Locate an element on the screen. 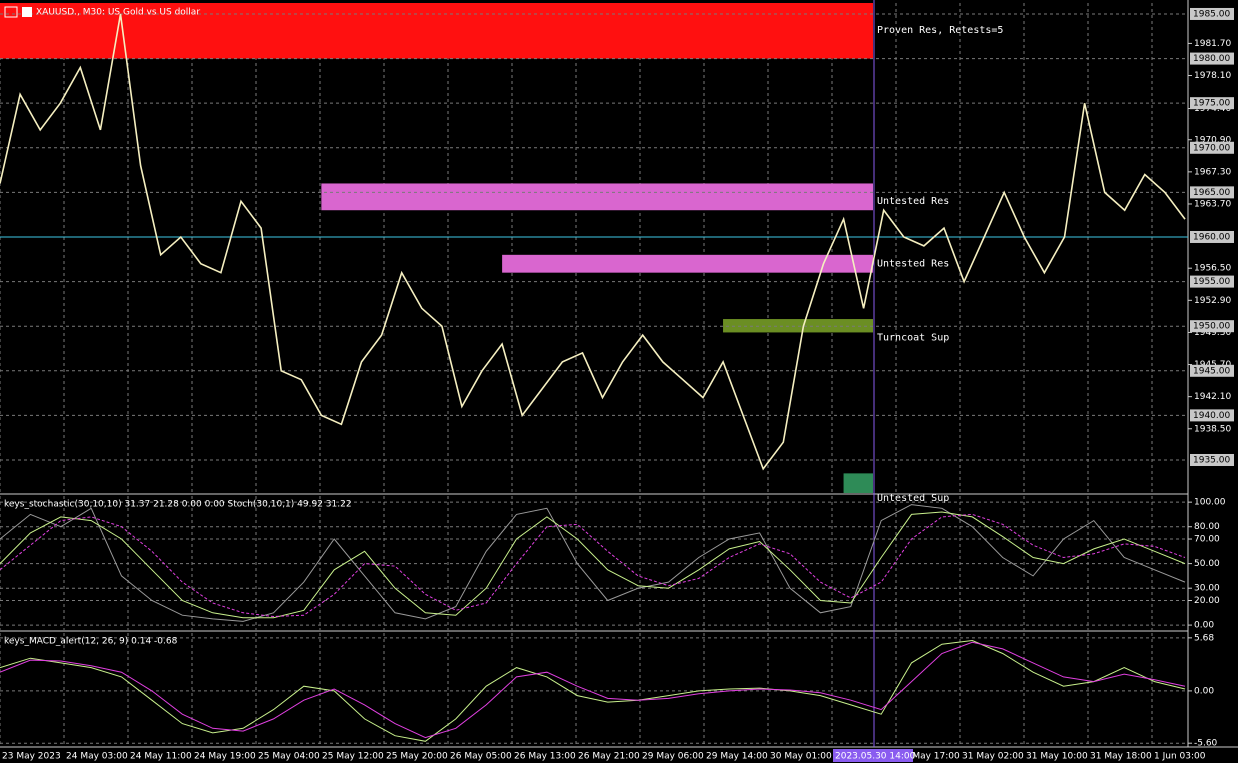 The height and width of the screenshot is (763, 1238). x-tick-label: 24 May 03:00 is located at coordinates (97, 757).